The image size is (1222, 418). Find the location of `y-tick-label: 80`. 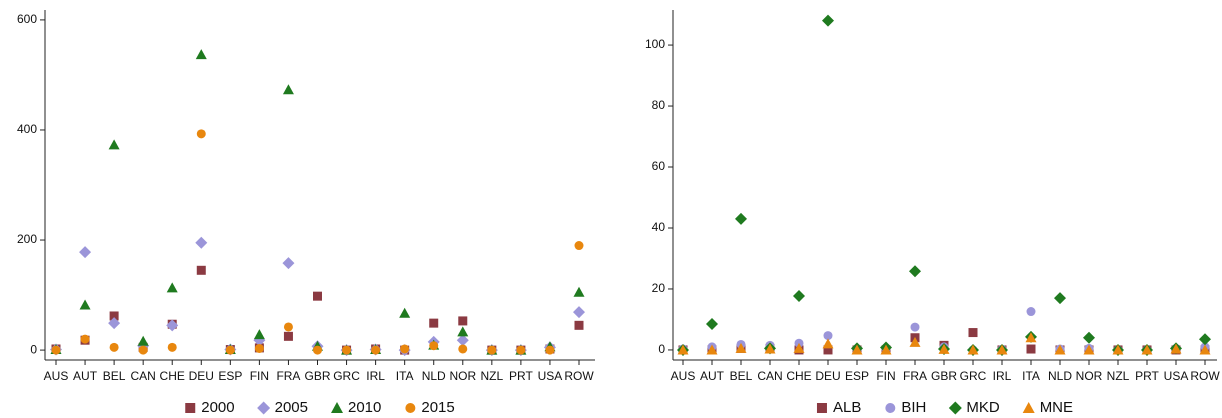

y-tick-label: 80 is located at coordinates (659, 105).